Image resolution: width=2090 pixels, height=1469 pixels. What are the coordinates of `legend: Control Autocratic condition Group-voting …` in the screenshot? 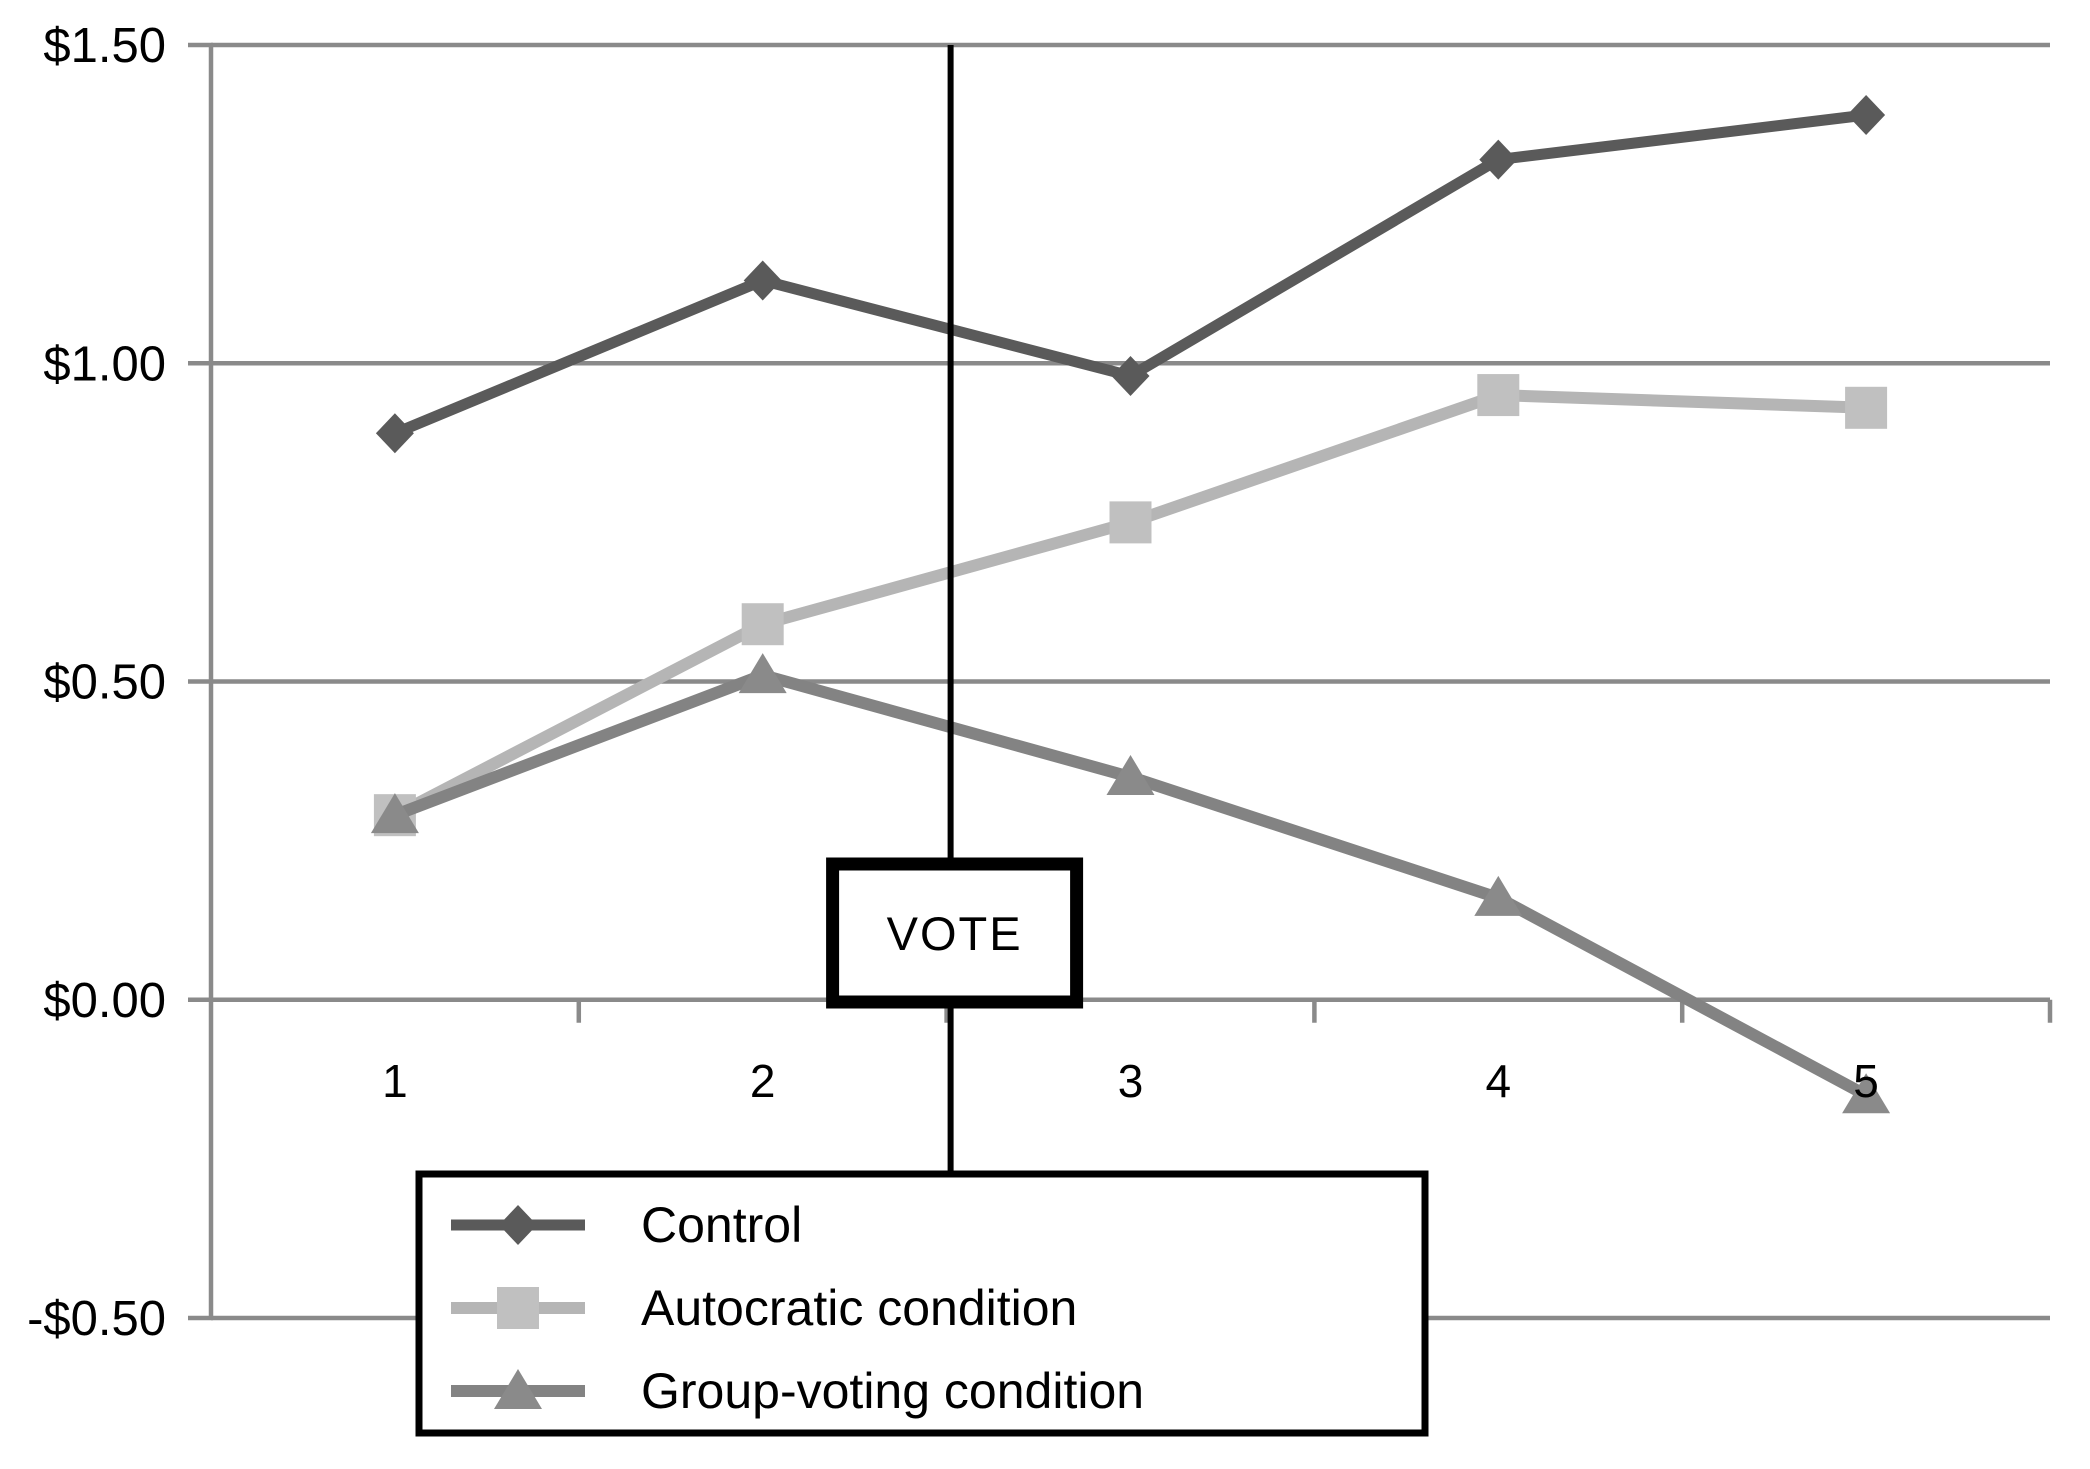 It's located at (922, 1303).